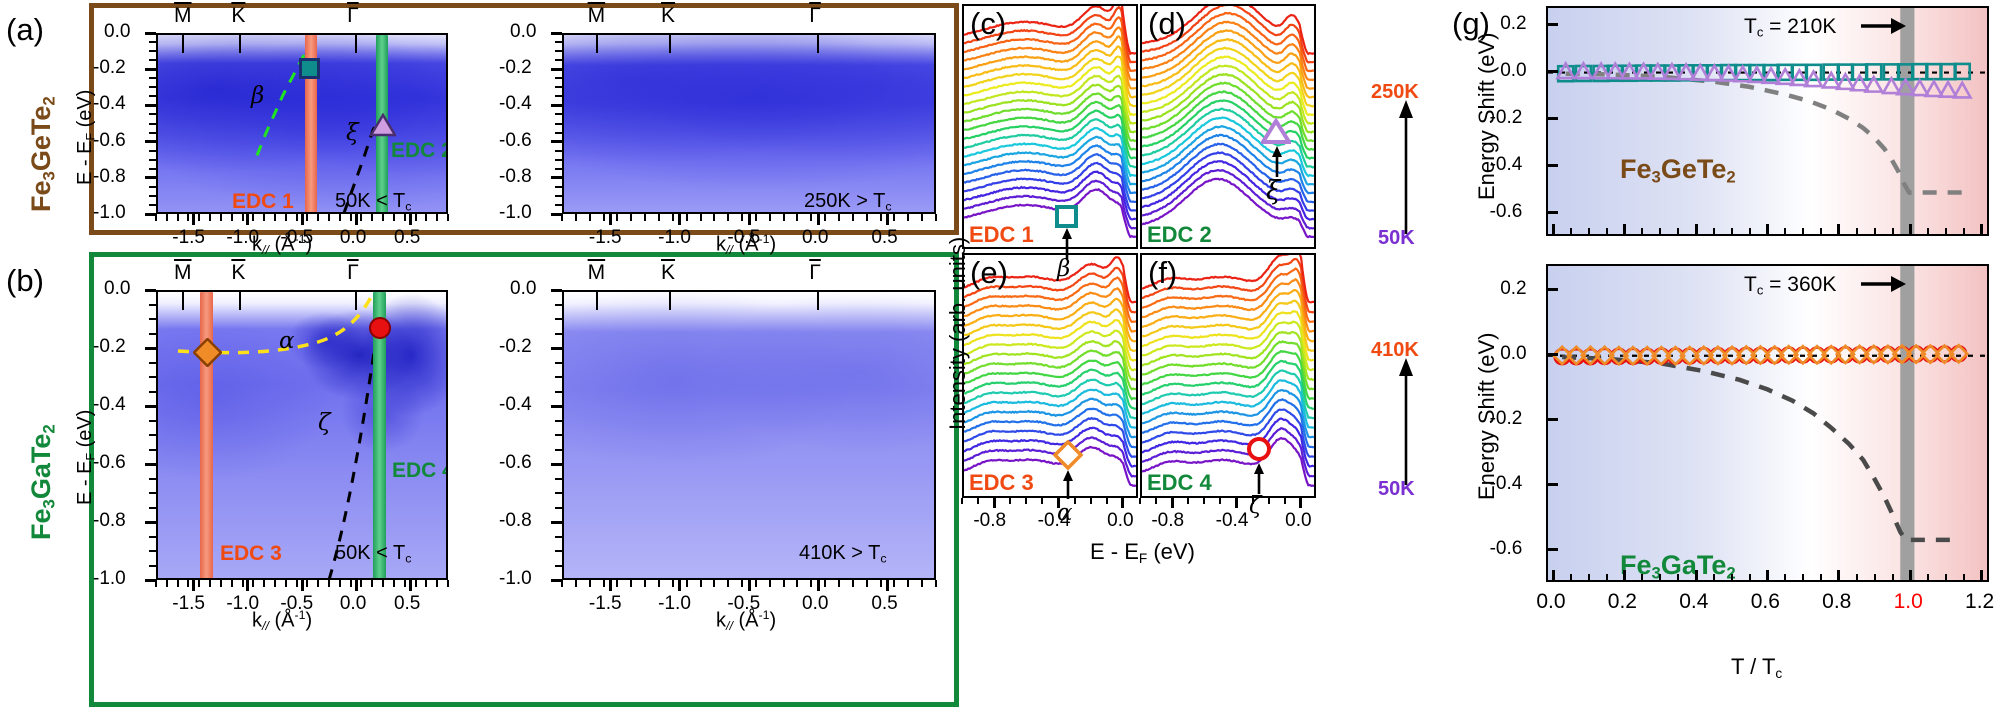 Image resolution: width=1995 pixels, height=710 pixels. What do you see at coordinates (1050, 126) in the screenshot?
I see `edc-panel-c` at bounding box center [1050, 126].